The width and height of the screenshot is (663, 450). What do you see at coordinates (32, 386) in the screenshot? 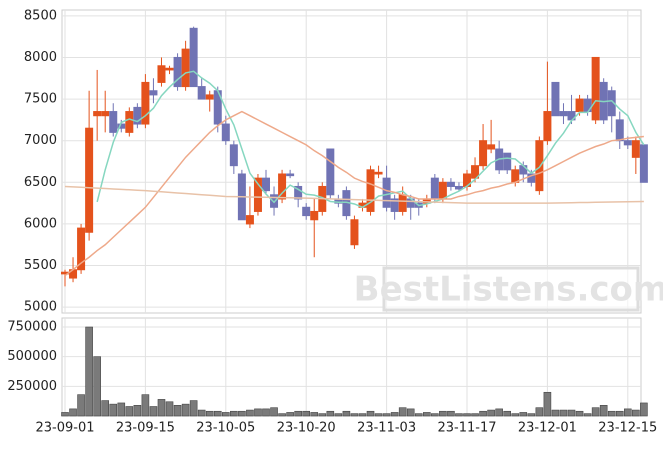
I see `y-tick-label: 250000` at bounding box center [32, 386].